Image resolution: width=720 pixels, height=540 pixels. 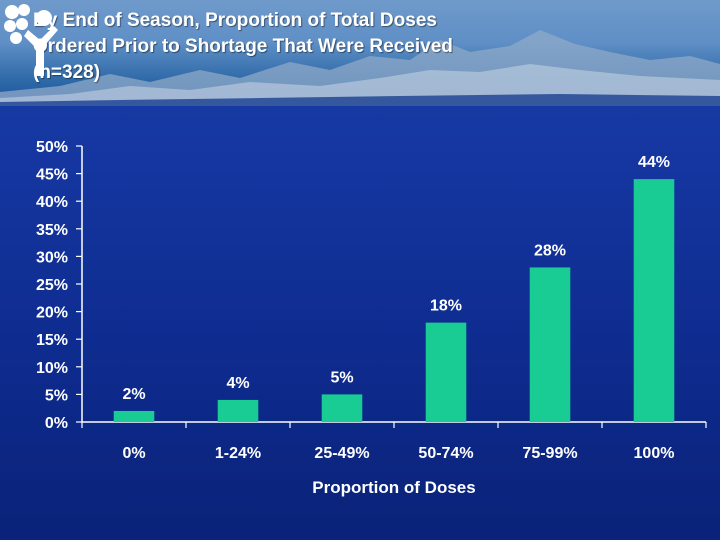 I want to click on x-category-label: 75-99%, so click(x=549, y=453).